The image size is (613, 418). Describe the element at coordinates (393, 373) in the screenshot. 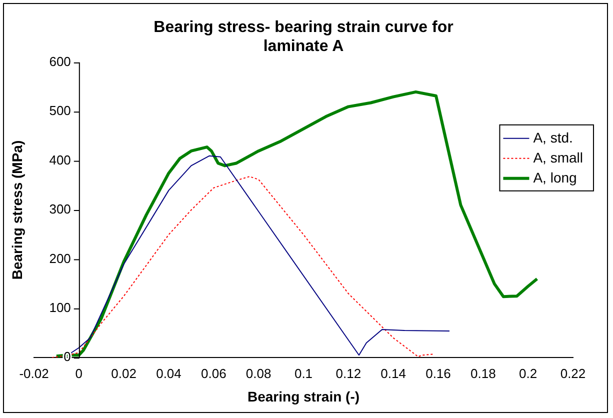

I see `x-tick-label: 0.14` at that location.